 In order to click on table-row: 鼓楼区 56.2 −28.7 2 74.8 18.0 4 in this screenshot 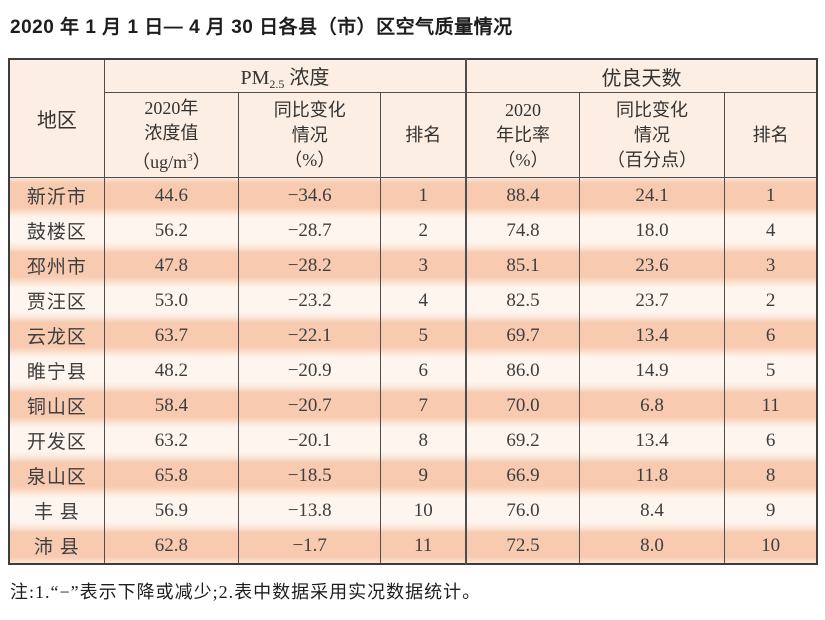, I will do `click(413, 230)`.